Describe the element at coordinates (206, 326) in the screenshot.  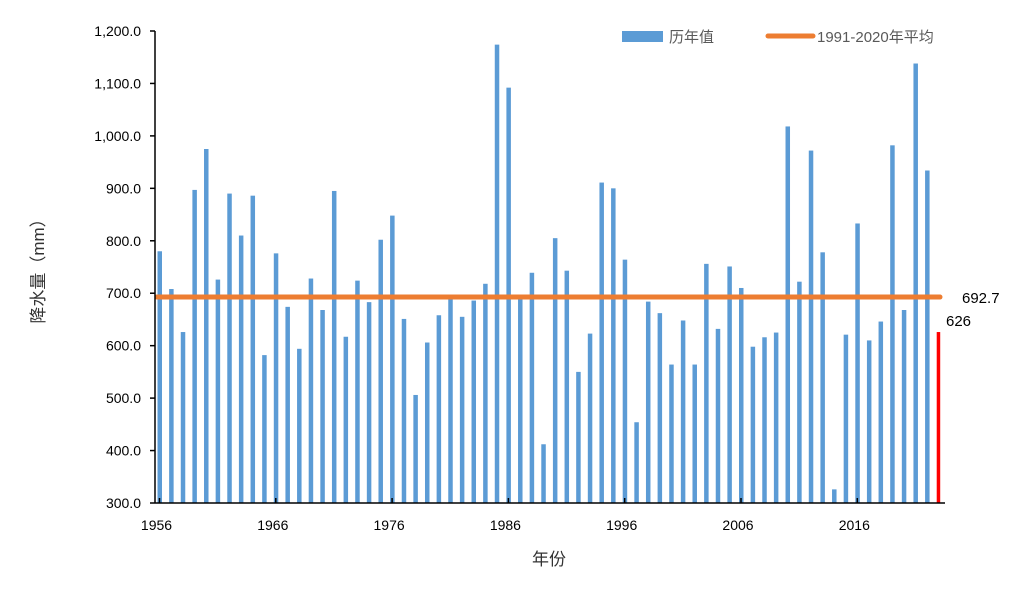
I see `bar-1960` at that location.